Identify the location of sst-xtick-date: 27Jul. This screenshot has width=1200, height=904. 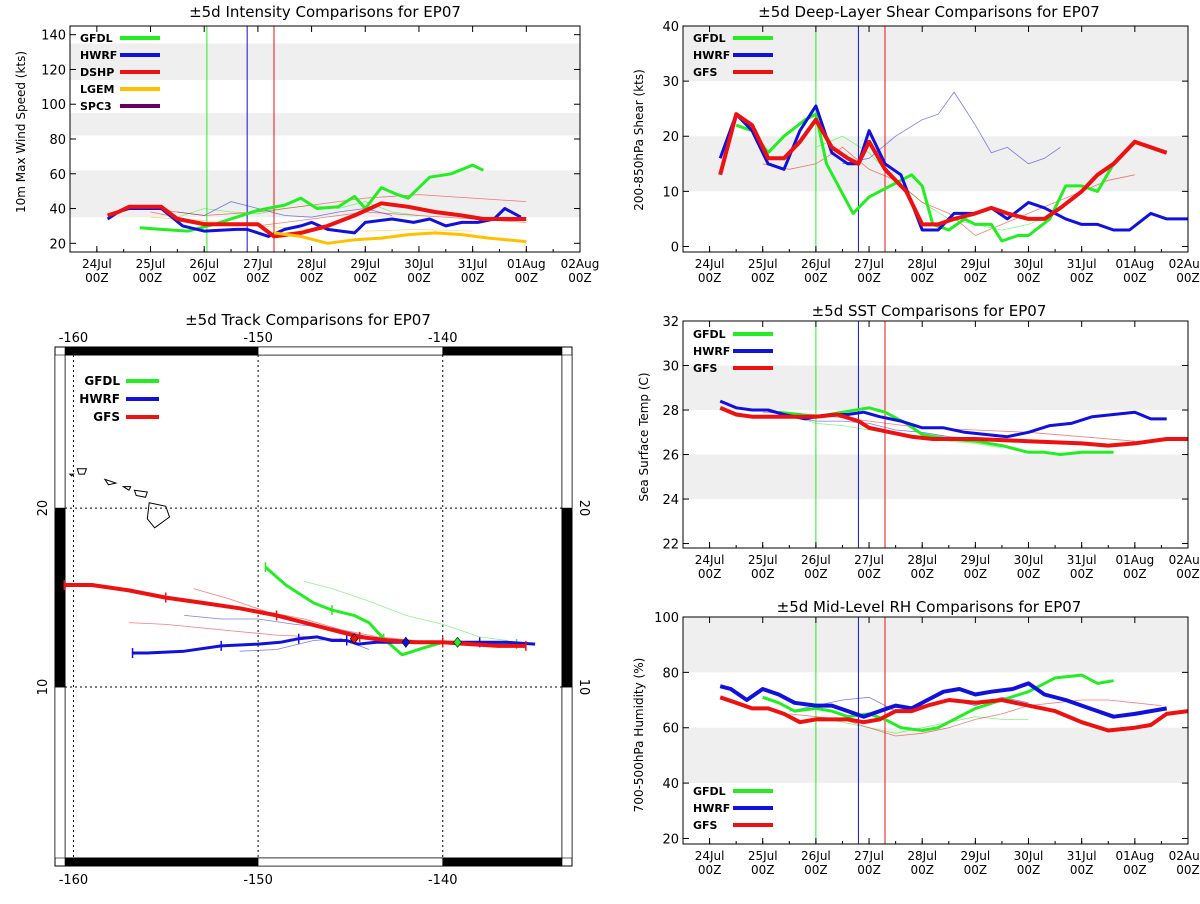
(869, 560).